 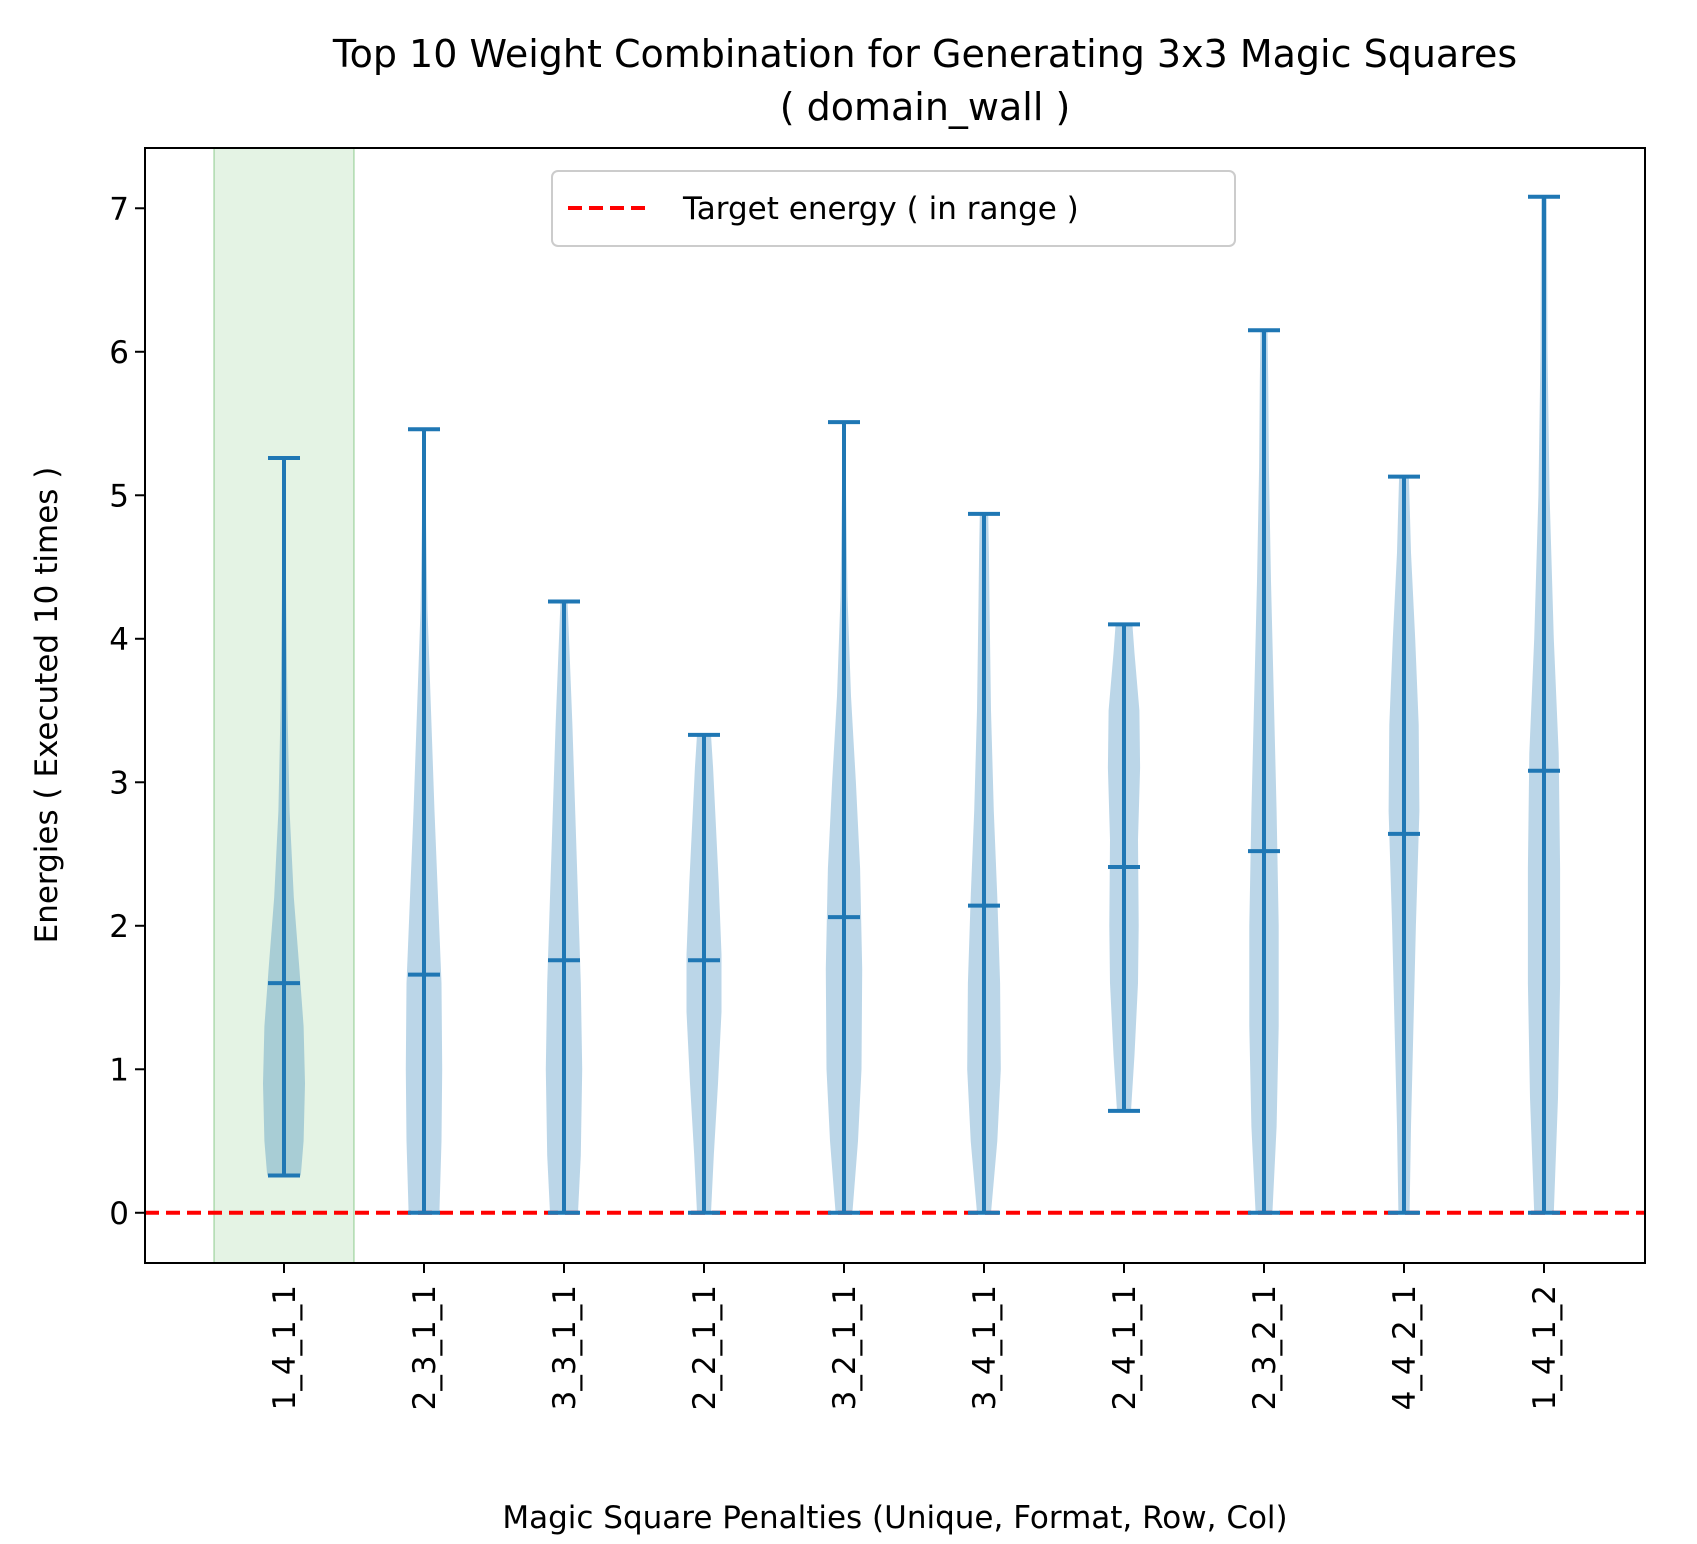 What do you see at coordinates (845, 1347) in the screenshot?
I see `x-tick-label: 3_2_1_1` at bounding box center [845, 1347].